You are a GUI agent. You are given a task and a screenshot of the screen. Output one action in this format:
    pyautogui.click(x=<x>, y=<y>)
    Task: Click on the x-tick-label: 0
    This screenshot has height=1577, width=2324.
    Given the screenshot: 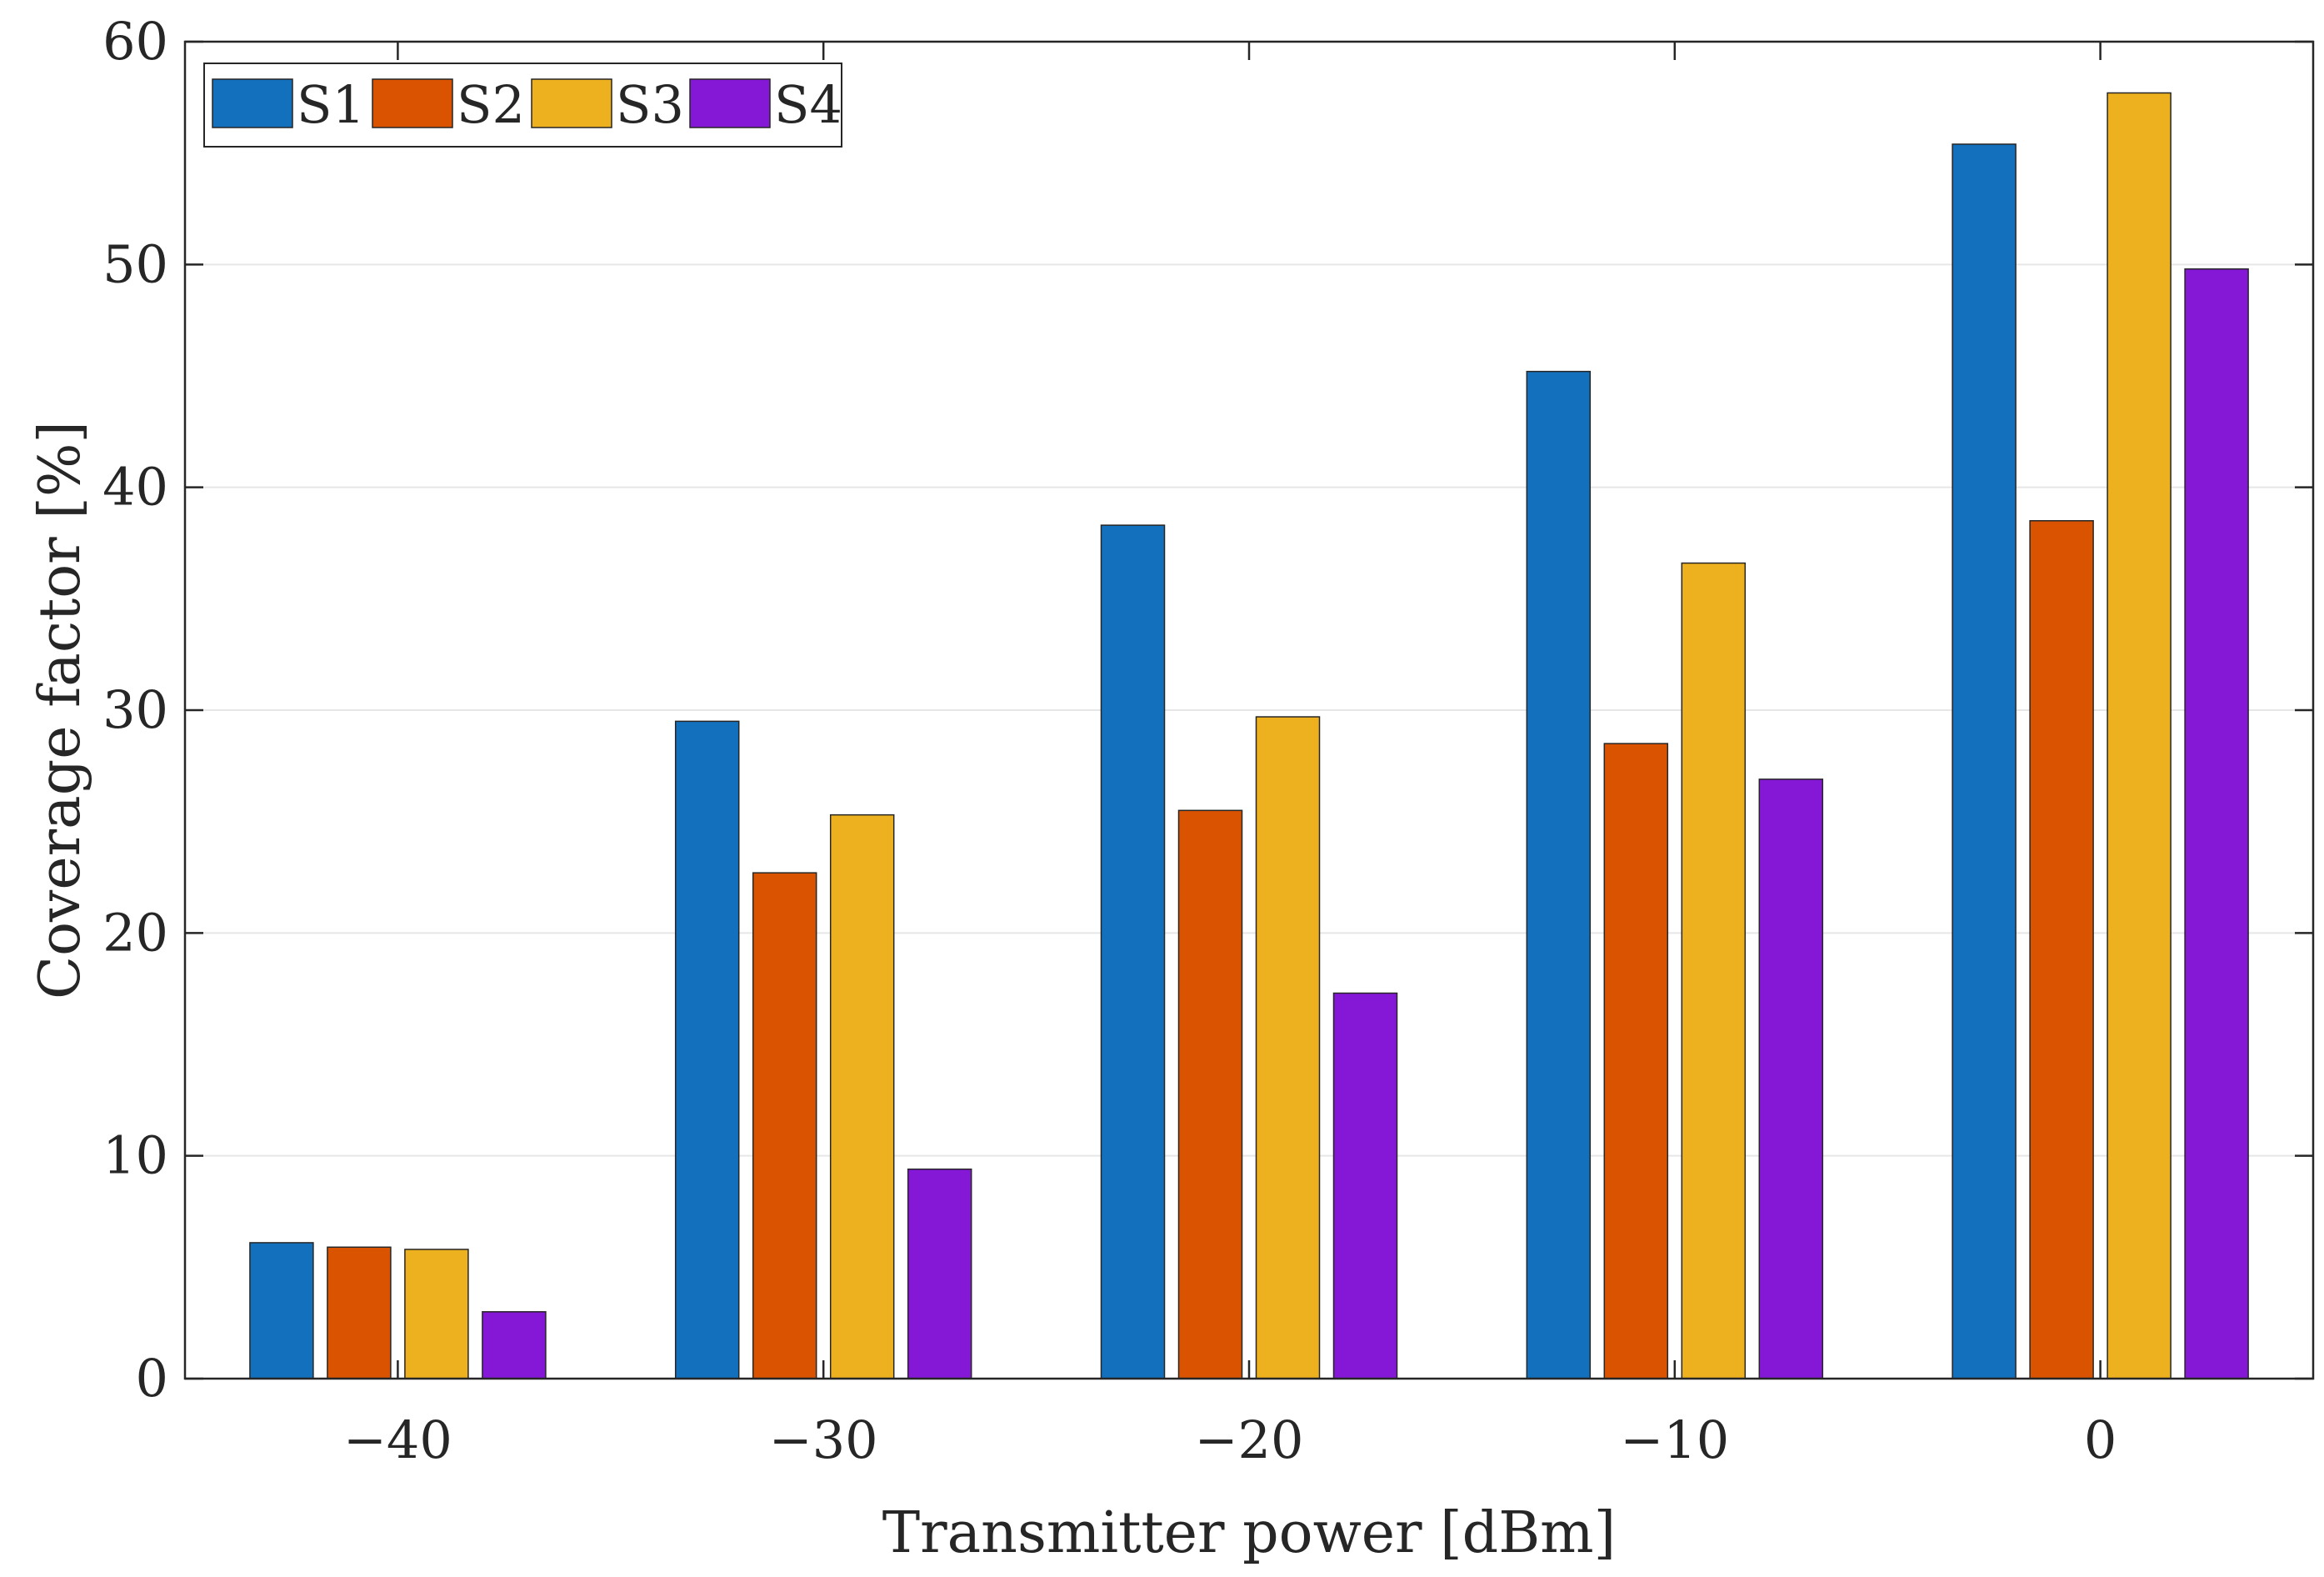 What is the action you would take?
    pyautogui.click(x=2100, y=1439)
    